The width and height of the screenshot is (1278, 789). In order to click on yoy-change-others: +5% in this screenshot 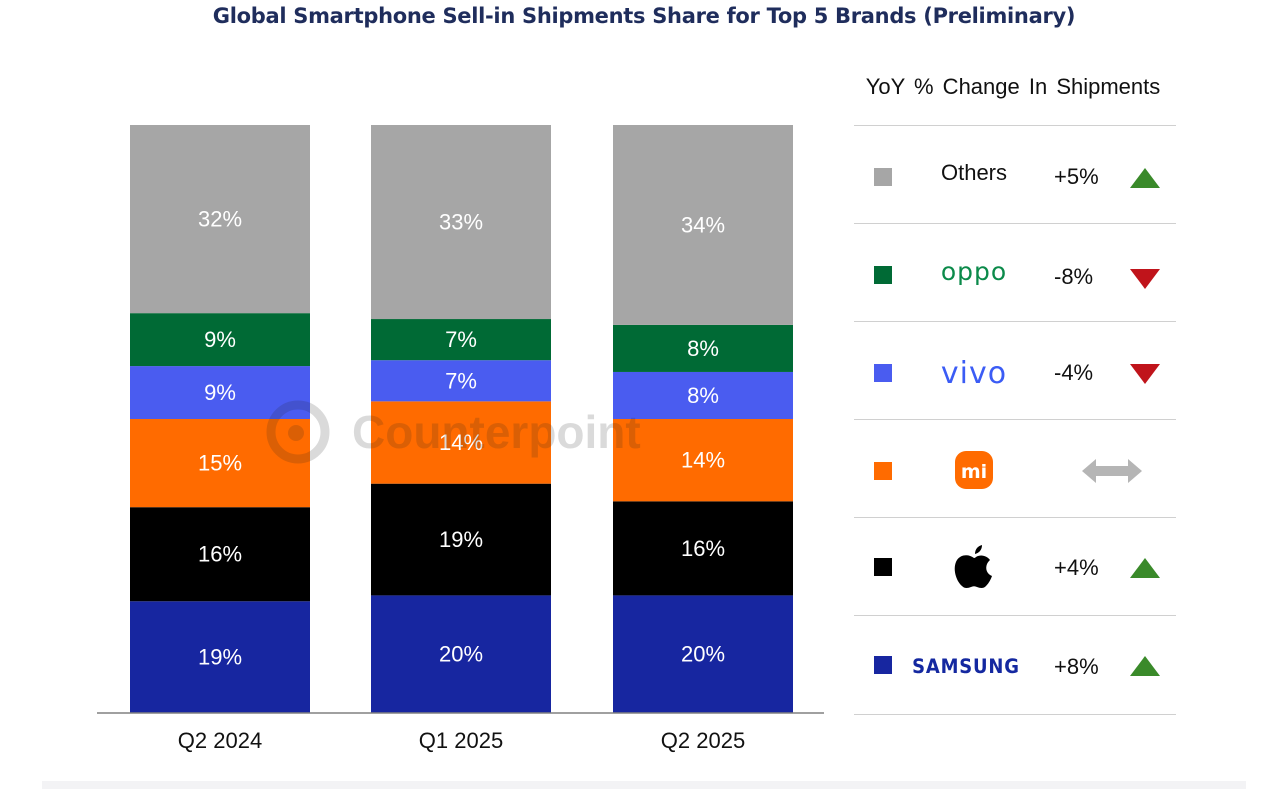, I will do `click(1076, 176)`.